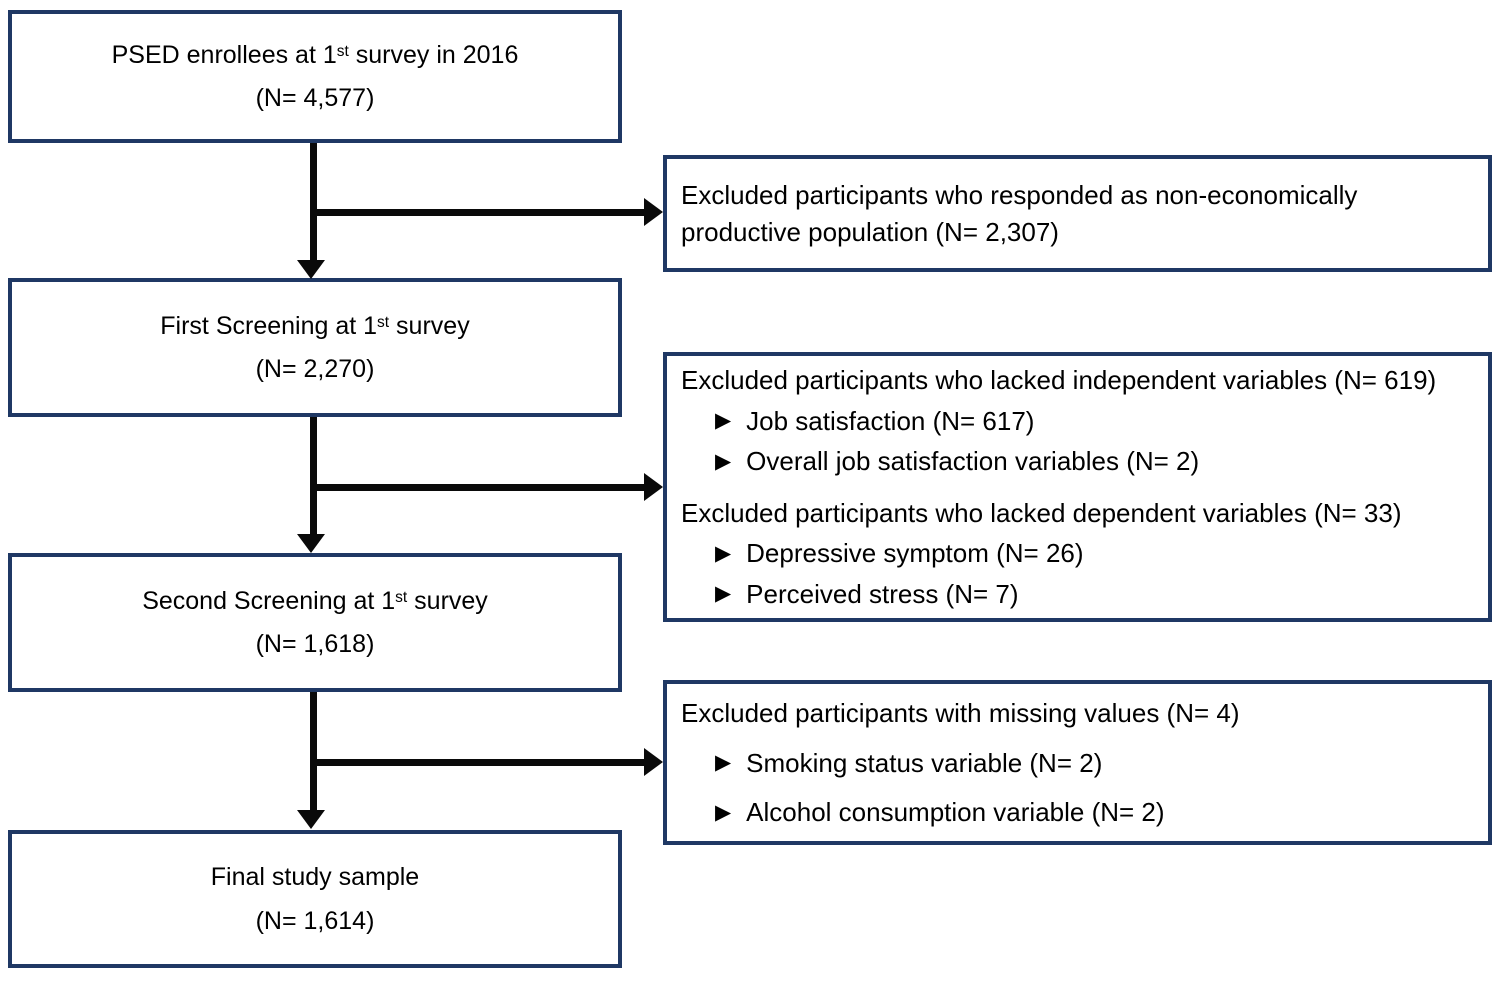 This screenshot has height=983, width=1505. What do you see at coordinates (313, 476) in the screenshot?
I see `connector-line-first-to-second` at bounding box center [313, 476].